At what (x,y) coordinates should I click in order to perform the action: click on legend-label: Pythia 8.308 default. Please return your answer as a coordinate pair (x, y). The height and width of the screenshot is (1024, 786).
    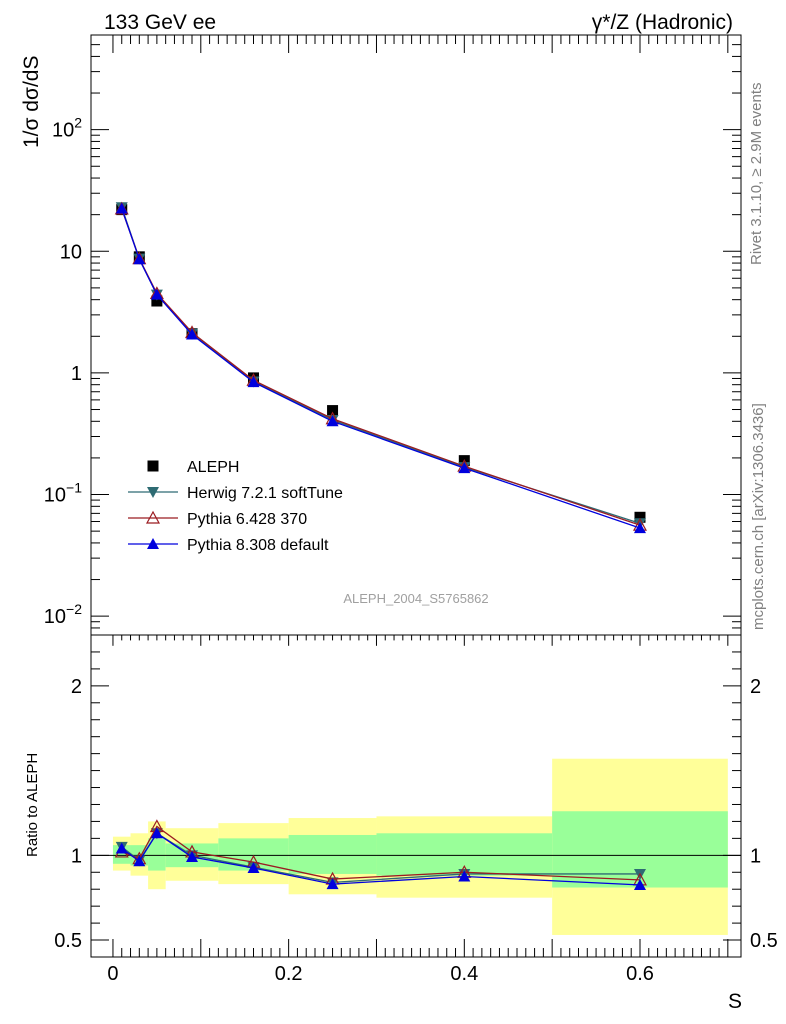
    Looking at the image, I should click on (258, 545).